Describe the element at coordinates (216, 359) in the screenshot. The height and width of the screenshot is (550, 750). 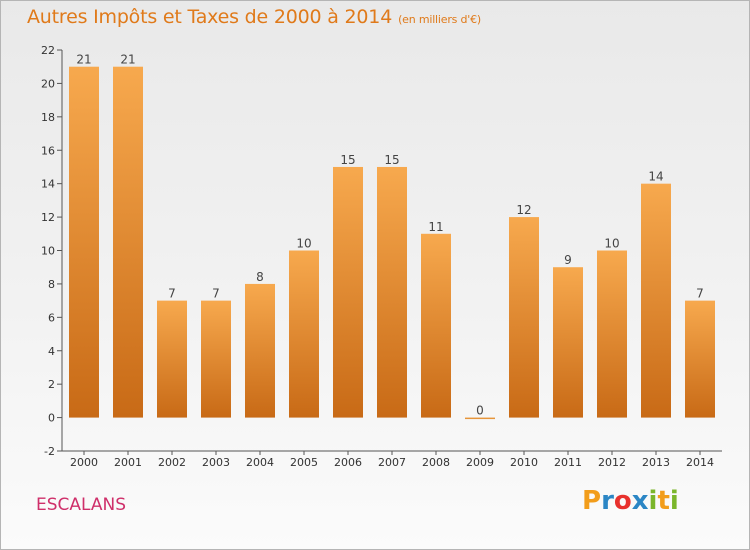
I see `bar-2003` at that location.